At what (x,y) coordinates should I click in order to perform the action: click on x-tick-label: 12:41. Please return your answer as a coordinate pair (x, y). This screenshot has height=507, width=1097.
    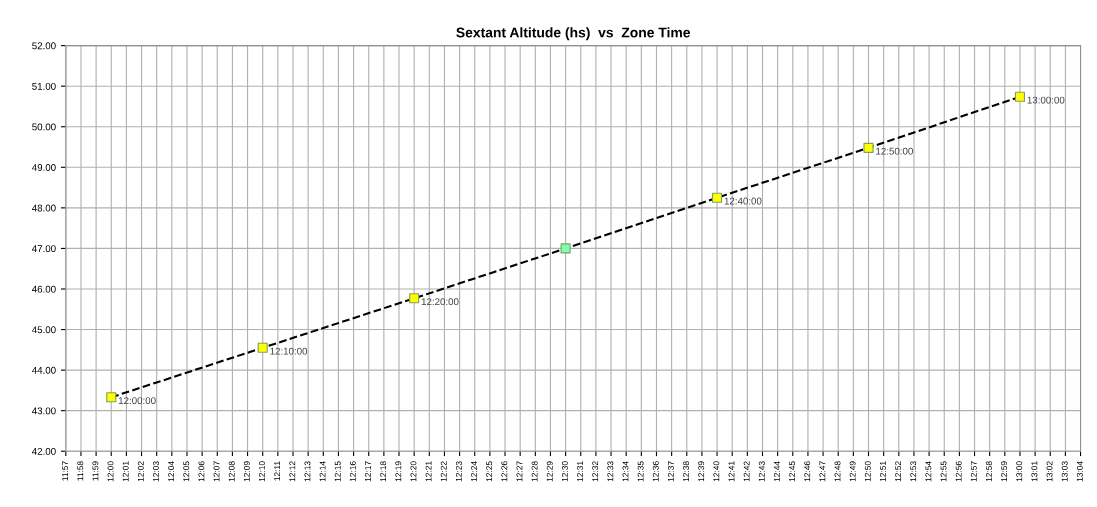
    Looking at the image, I should click on (731, 471).